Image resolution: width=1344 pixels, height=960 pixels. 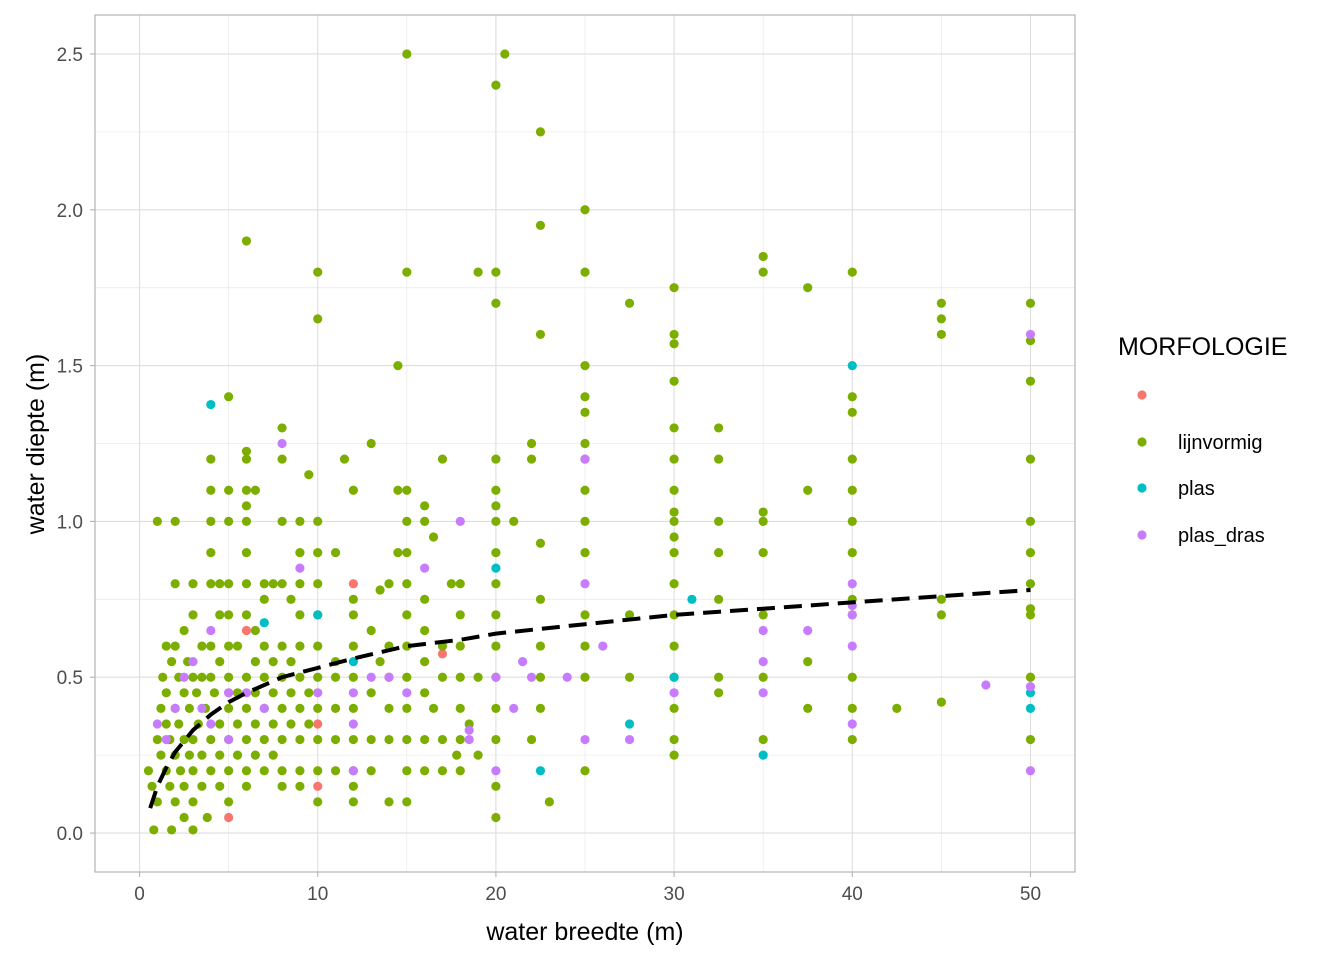 What do you see at coordinates (36, 445) in the screenshot?
I see `y-axis-title: water diepte (m)` at bounding box center [36, 445].